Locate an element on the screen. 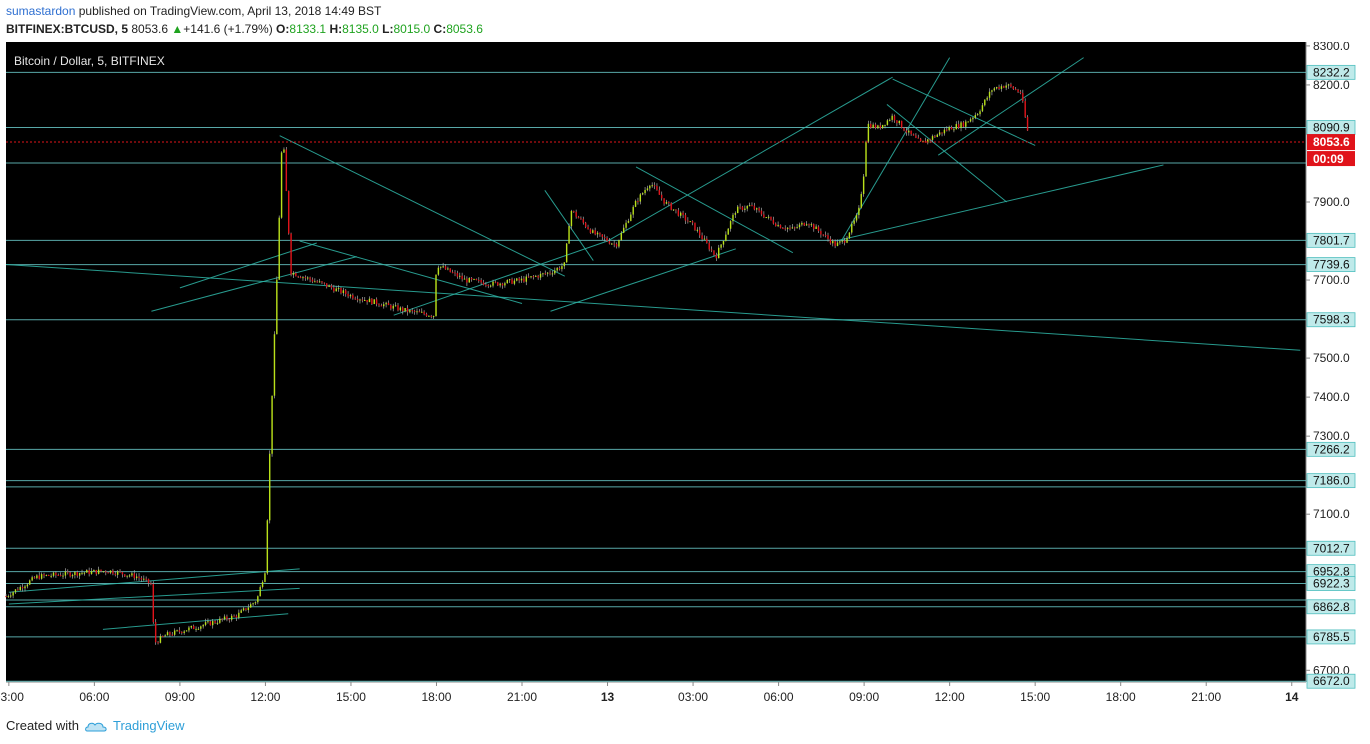 Image resolution: width=1370 pixels, height=744 pixels. level-tag-label: 6672.0 is located at coordinates (1331, 681).